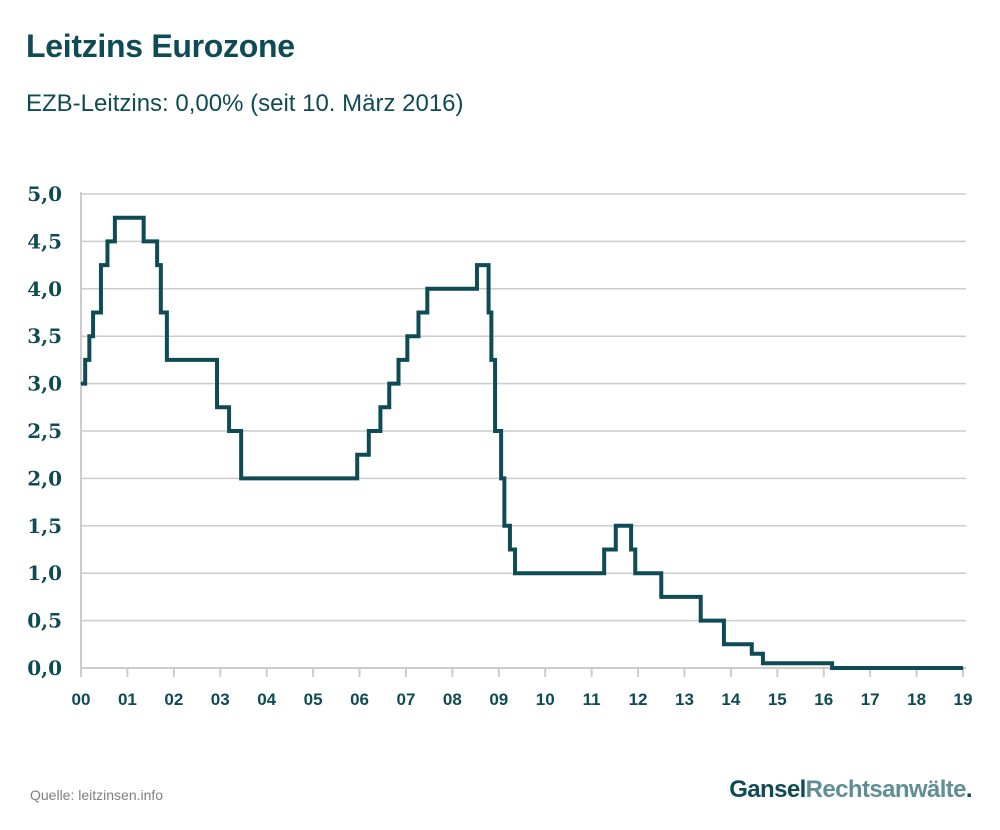 The height and width of the screenshot is (830, 1000). Describe the element at coordinates (545, 699) in the screenshot. I see `x-tick-label: 10` at that location.